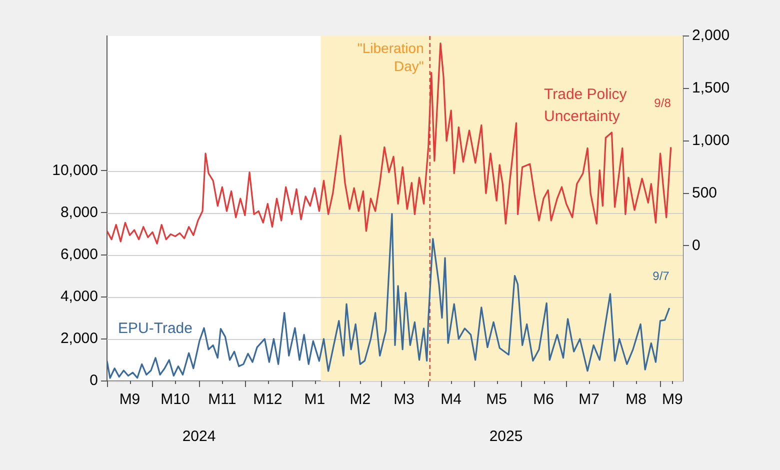 The width and height of the screenshot is (780, 470). Describe the element at coordinates (589, 399) in the screenshot. I see `x-tick-label: M7` at that location.